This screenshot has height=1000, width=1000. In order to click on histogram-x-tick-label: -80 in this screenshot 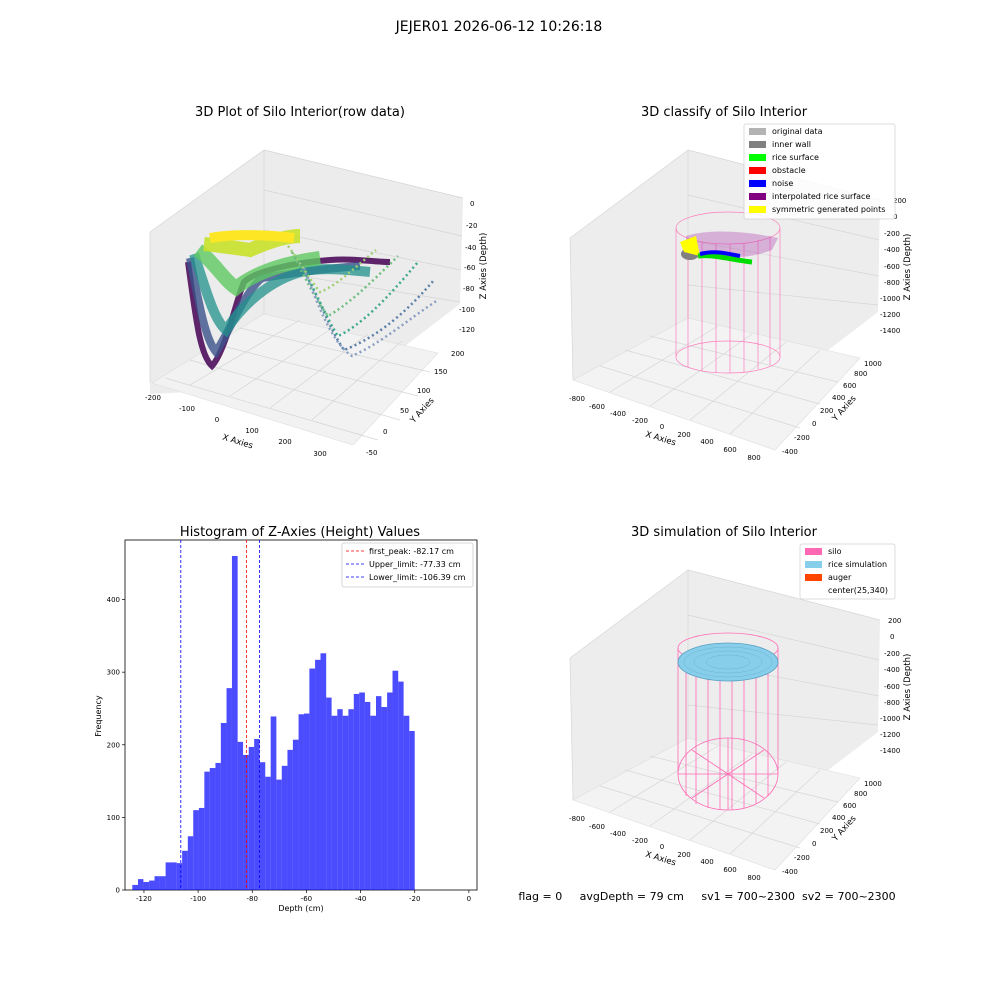, I will do `click(252, 899)`.